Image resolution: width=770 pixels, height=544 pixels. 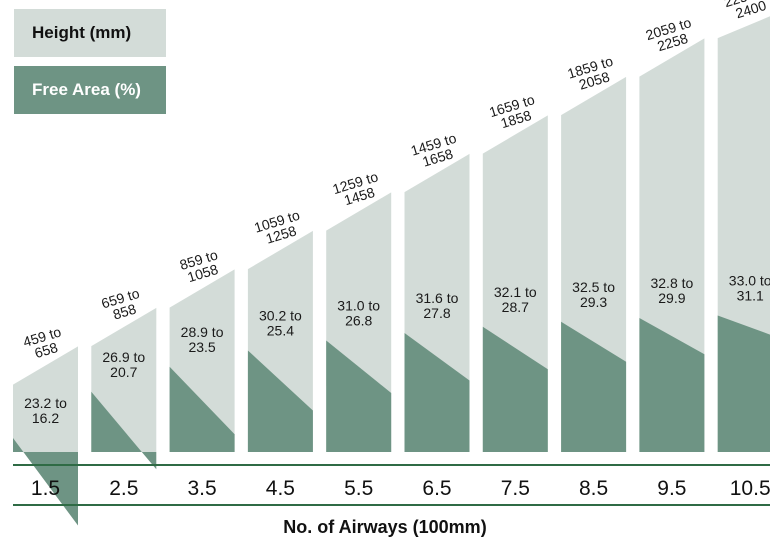 I want to click on free-area-label: 33.0 to 31.1, so click(x=749, y=288).